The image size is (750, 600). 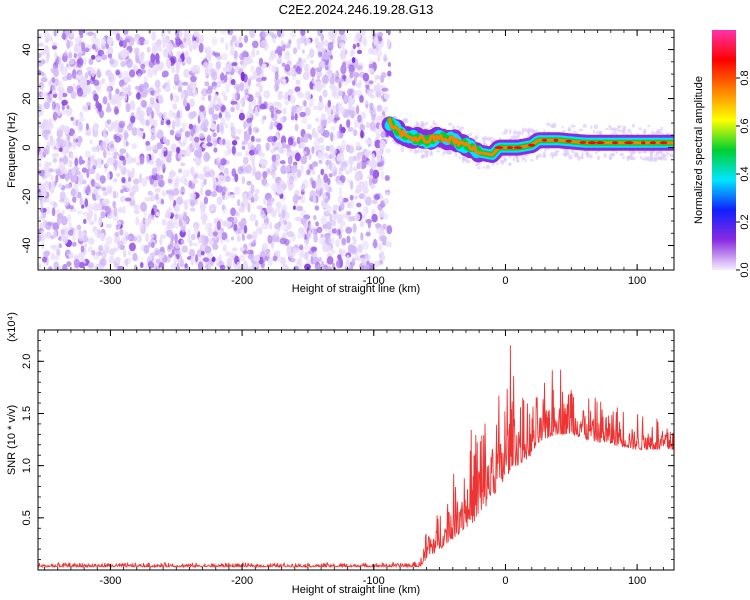 I want to click on x-tick-label: 100, so click(x=637, y=581).